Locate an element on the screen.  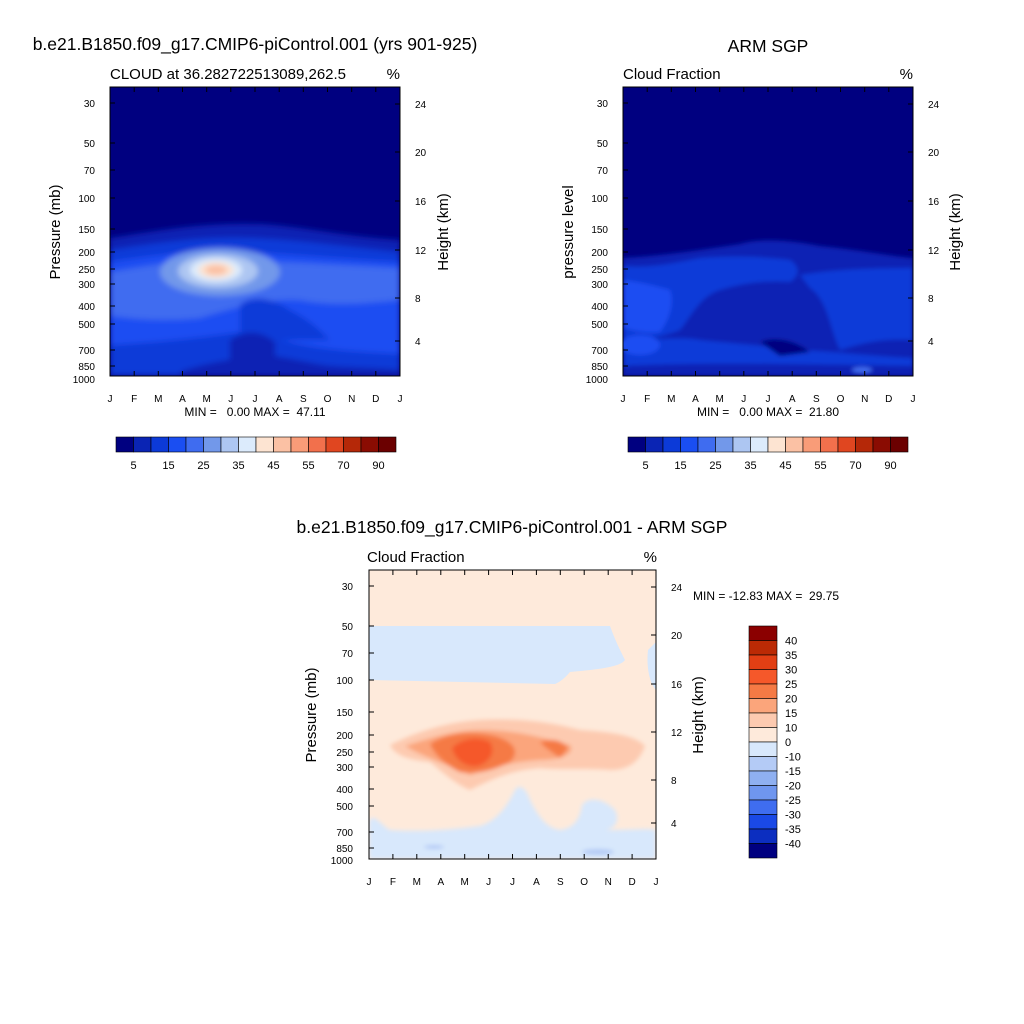
panel-diff-xtick: A is located at coordinates (440, 882).